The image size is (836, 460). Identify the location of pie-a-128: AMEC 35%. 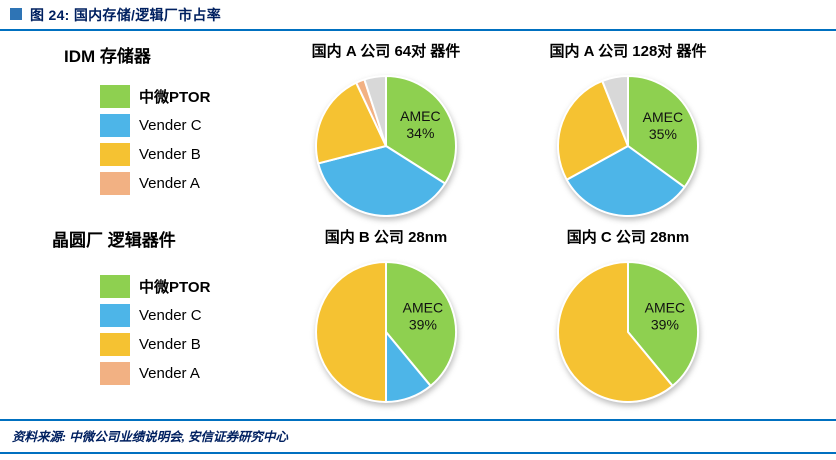
(628, 146).